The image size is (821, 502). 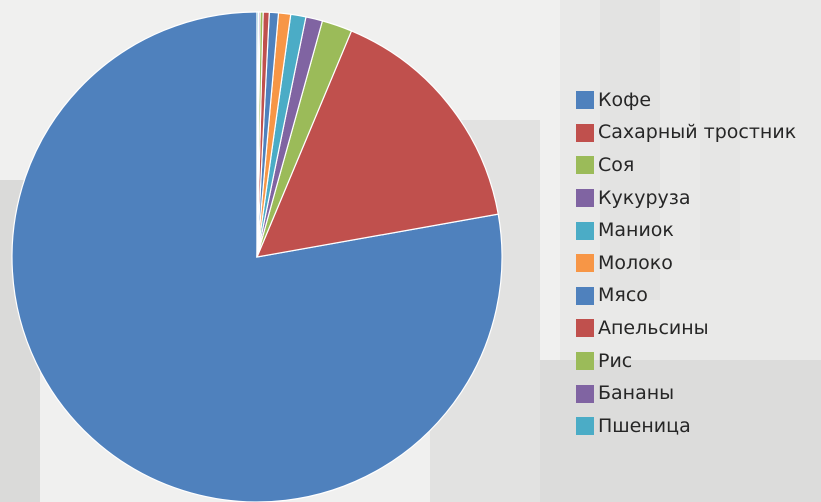 I want to click on legend-item: Сахарный тростник, so click(x=686, y=133).